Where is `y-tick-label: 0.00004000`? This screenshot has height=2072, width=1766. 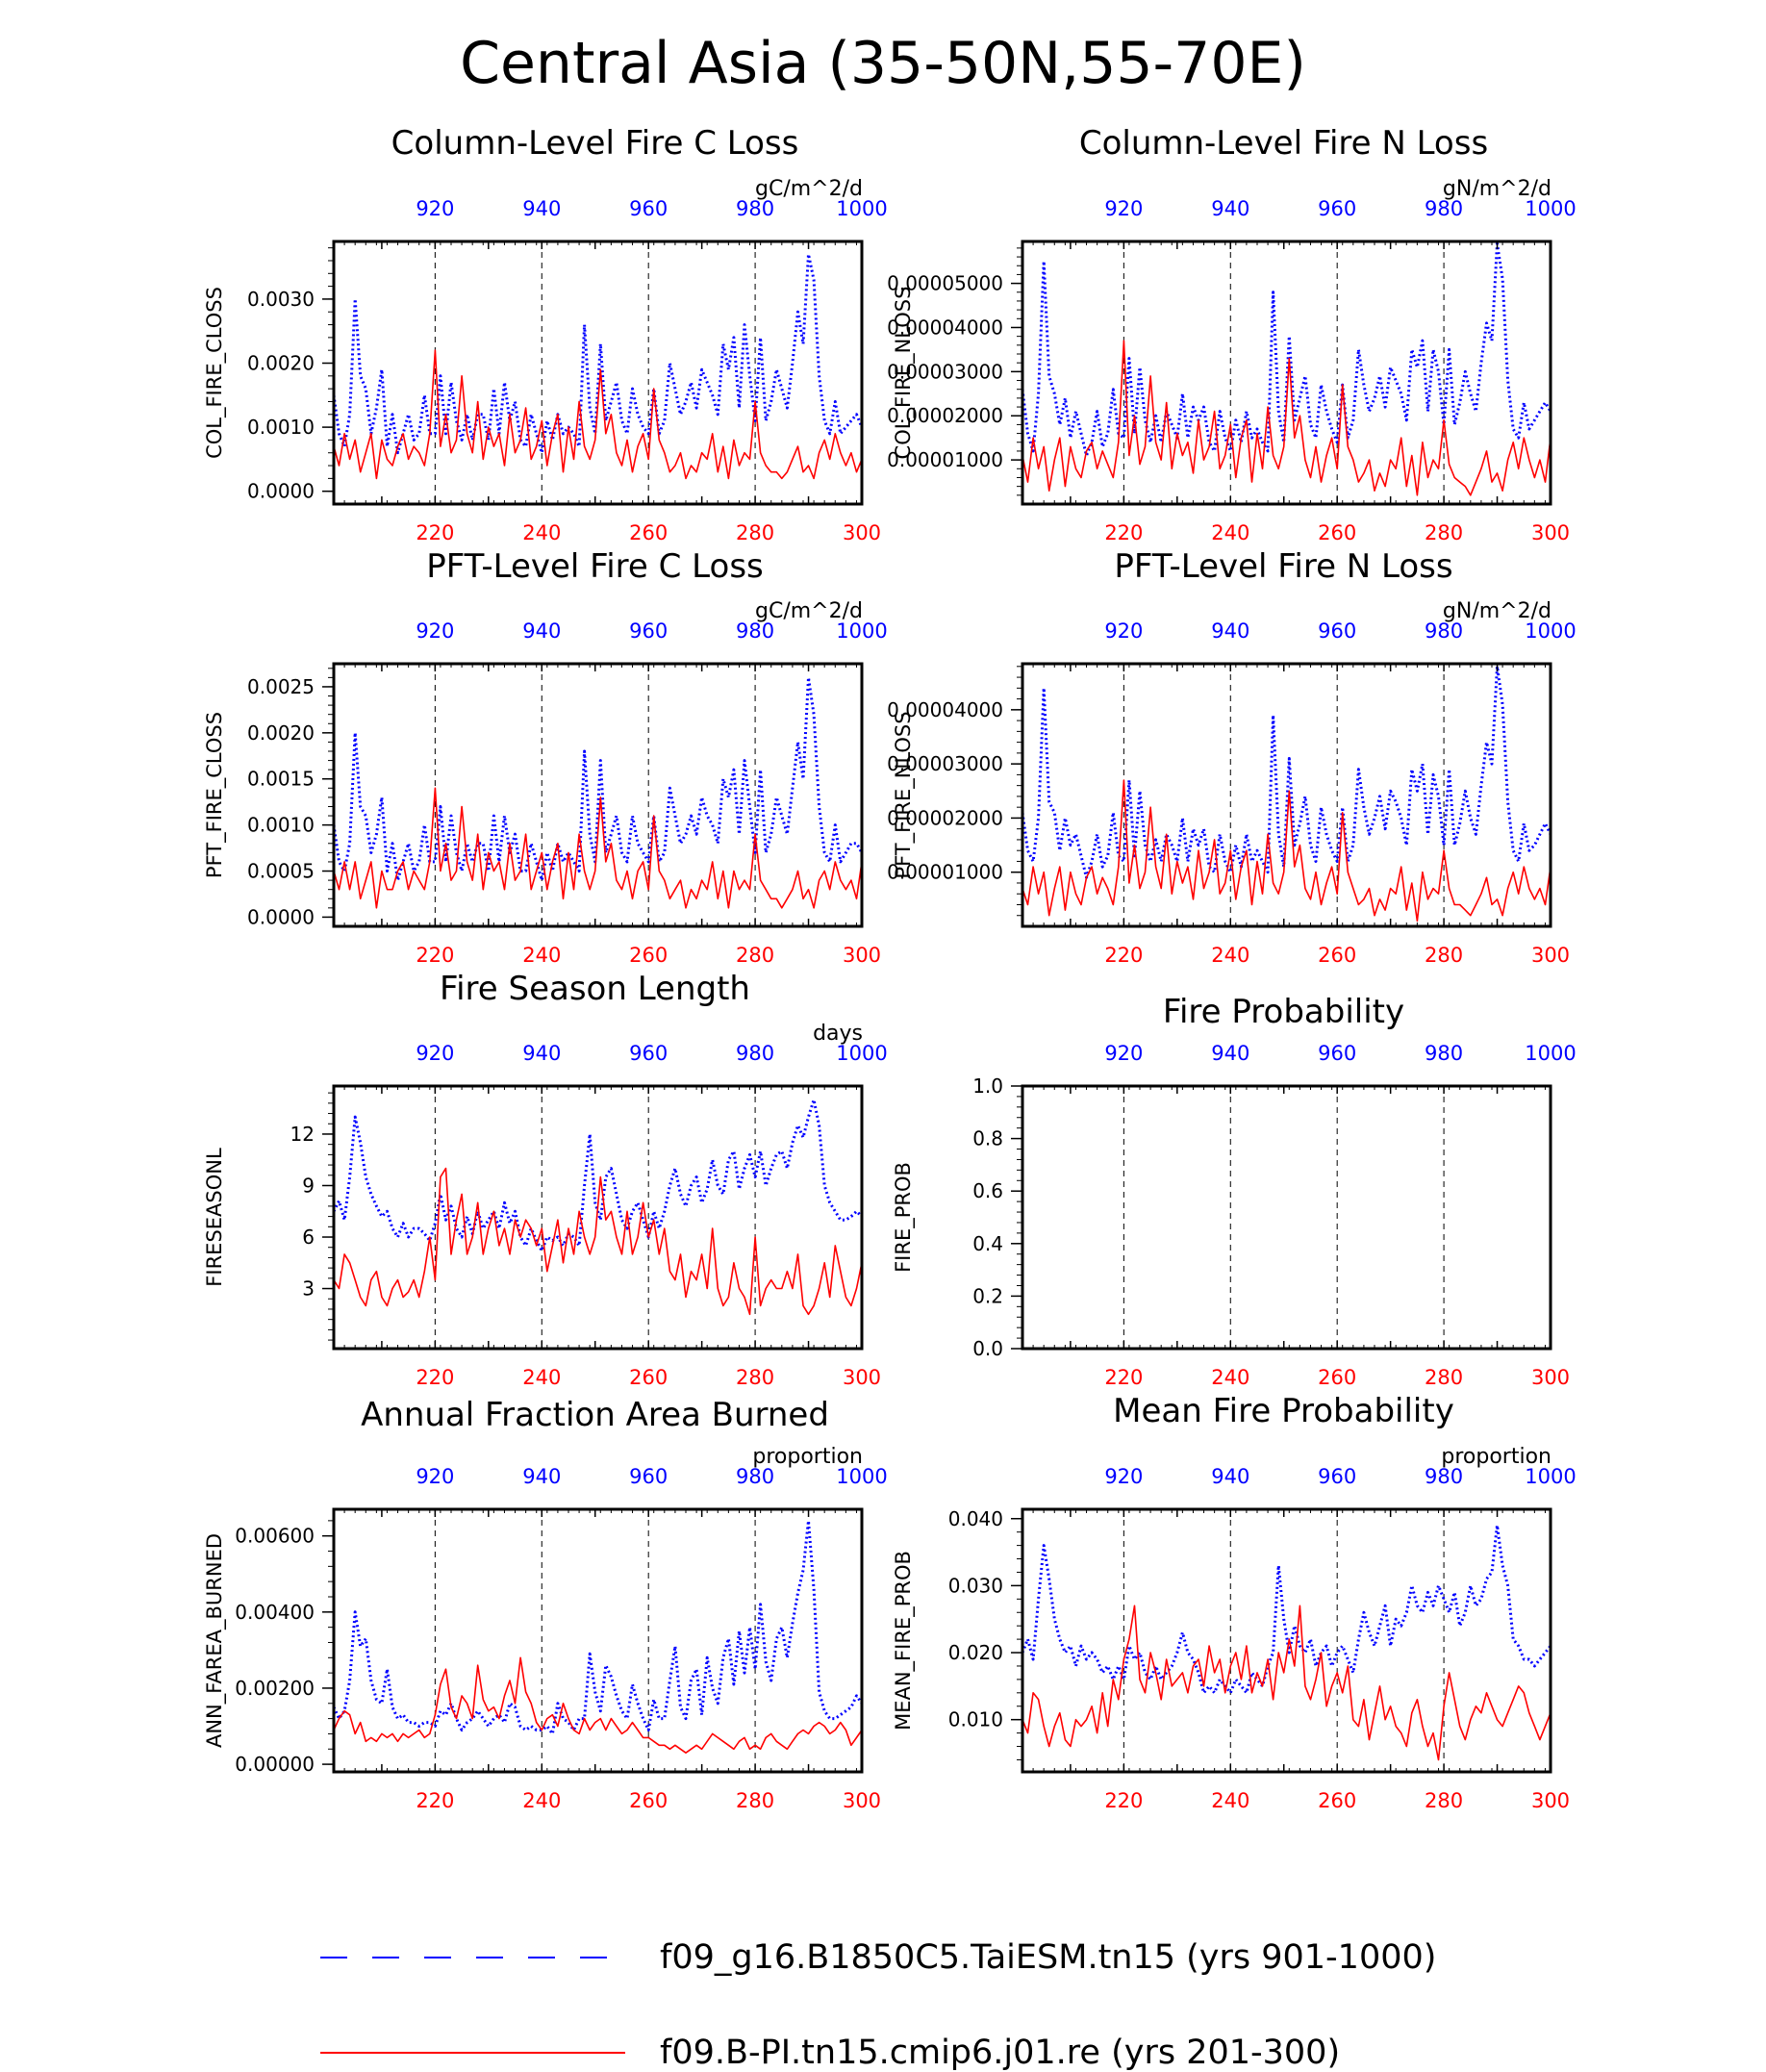
y-tick-label: 0.00004000 is located at coordinates (945, 710).